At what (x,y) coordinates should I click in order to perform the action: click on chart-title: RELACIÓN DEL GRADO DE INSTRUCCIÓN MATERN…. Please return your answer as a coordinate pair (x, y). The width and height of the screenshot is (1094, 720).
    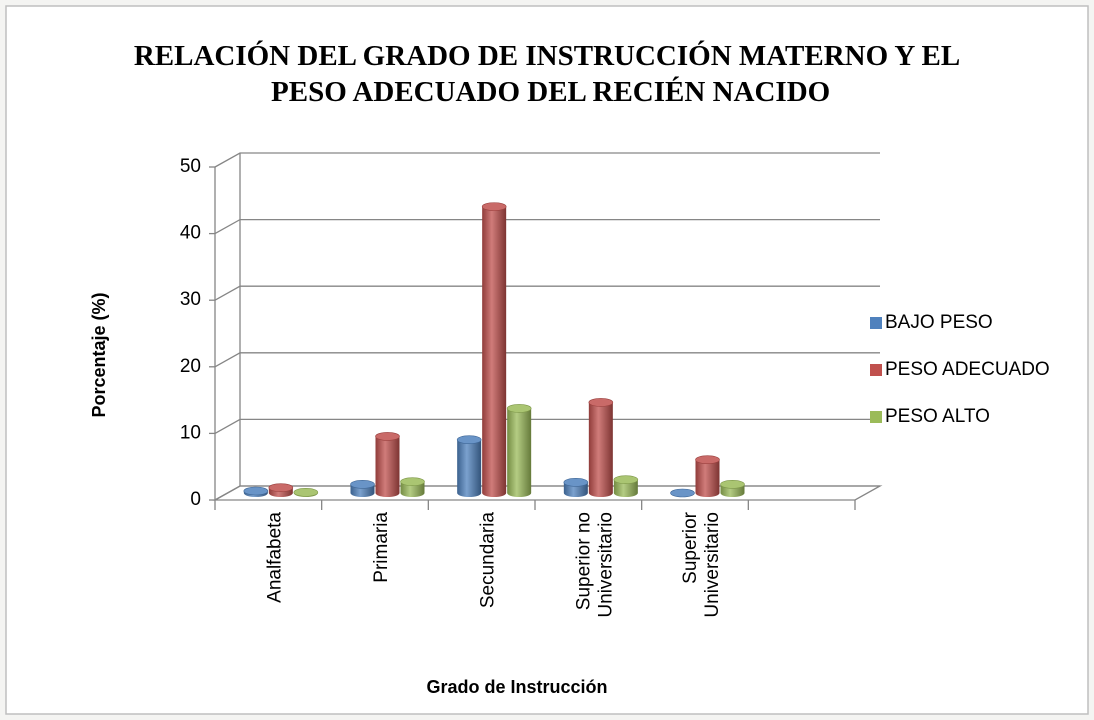
    Looking at the image, I should click on (547, 73).